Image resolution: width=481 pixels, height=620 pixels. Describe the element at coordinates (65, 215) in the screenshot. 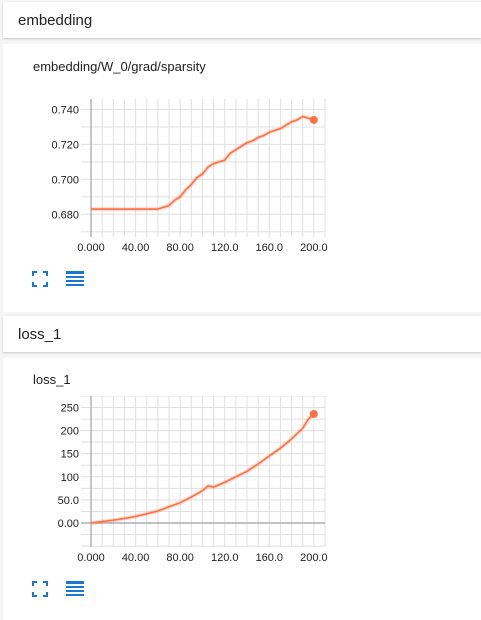

I see `y-tick-label: 0.680` at that location.